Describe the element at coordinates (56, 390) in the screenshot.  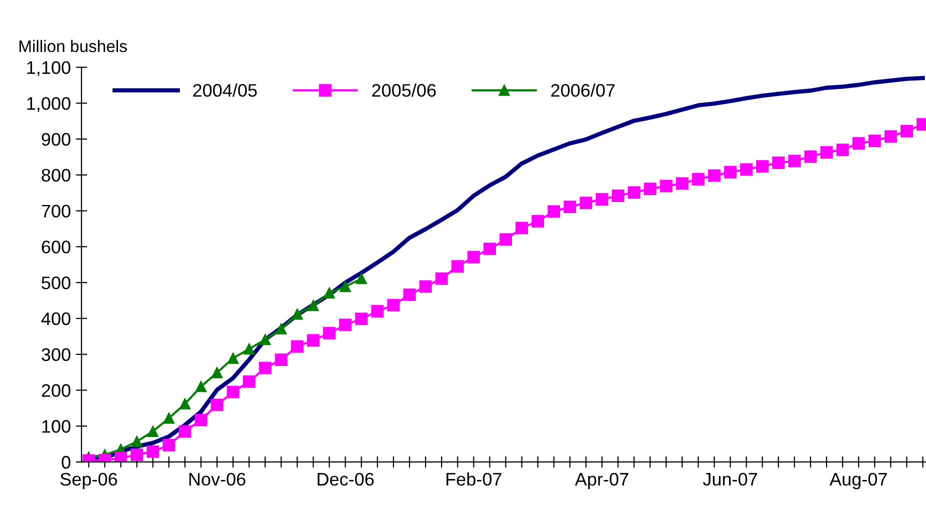
I see `y-tick-label: 200` at that location.